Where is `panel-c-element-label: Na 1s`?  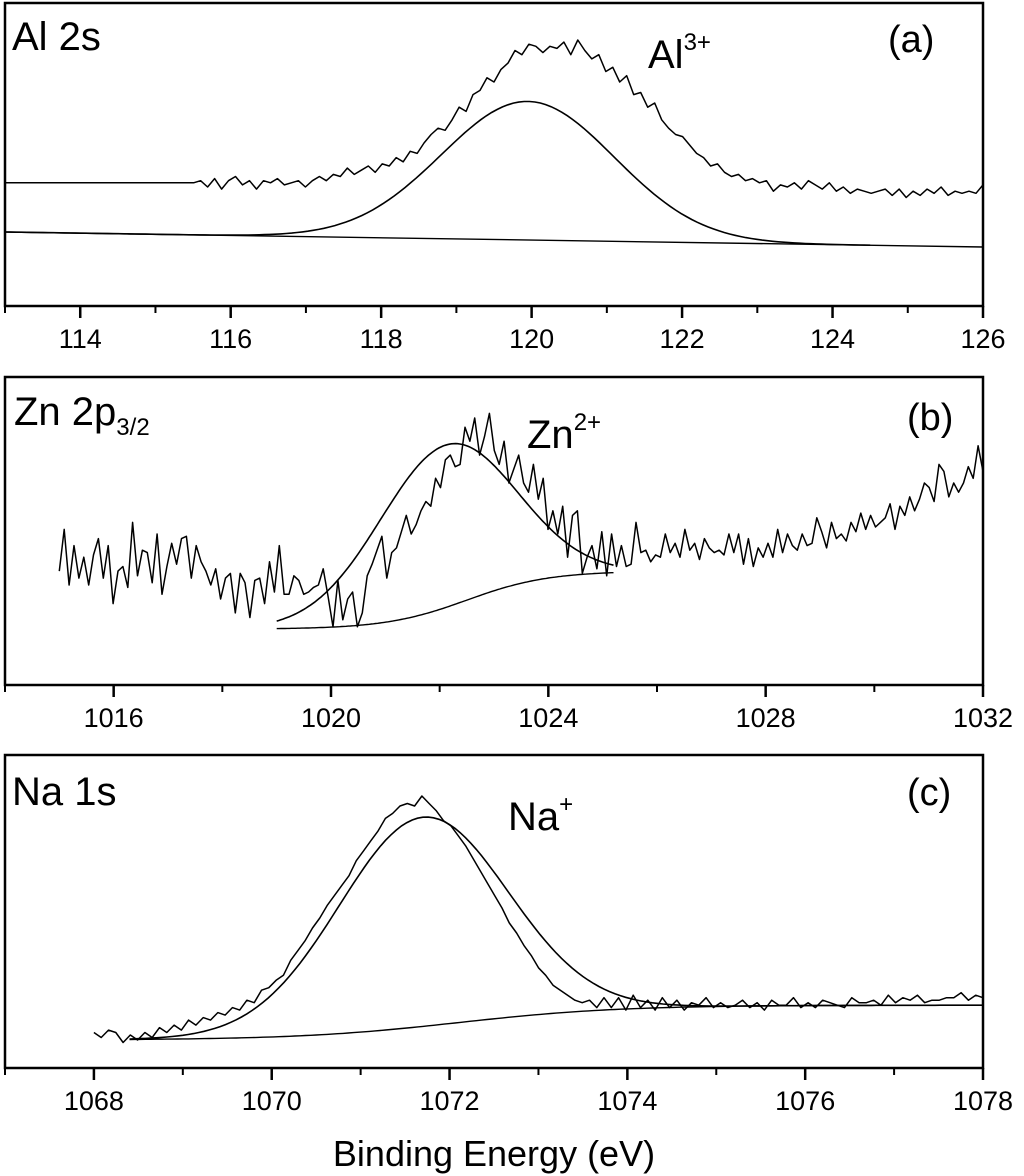 panel-c-element-label: Na 1s is located at coordinates (64, 792).